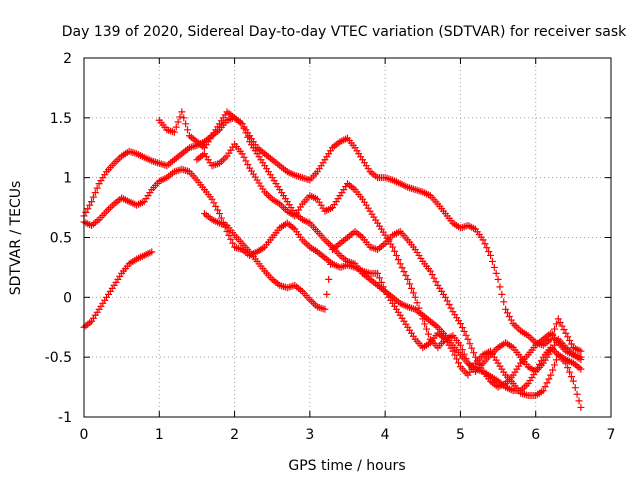 This screenshot has width=640, height=480. What do you see at coordinates (611, 435) in the screenshot?
I see `x-tick-label: 7` at bounding box center [611, 435].